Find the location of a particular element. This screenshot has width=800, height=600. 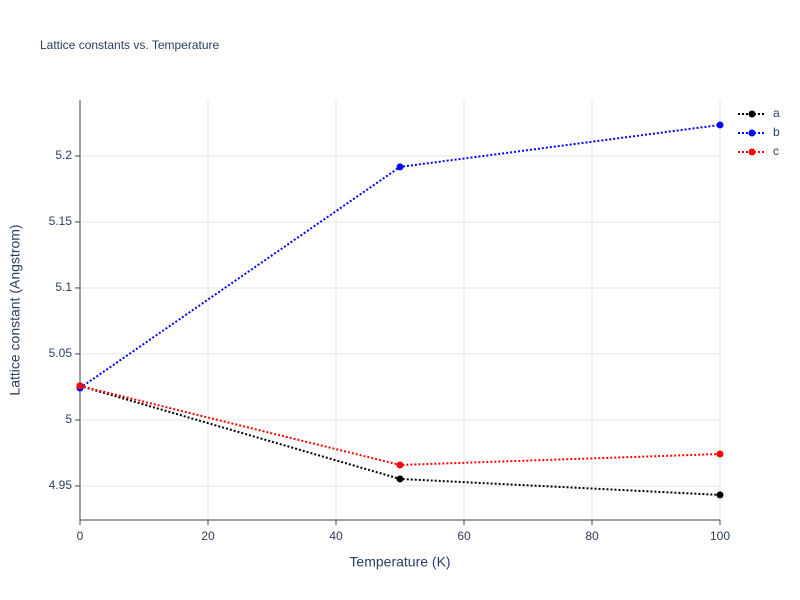

chart-title: Lattice constants vs. Temperature is located at coordinates (130, 45).